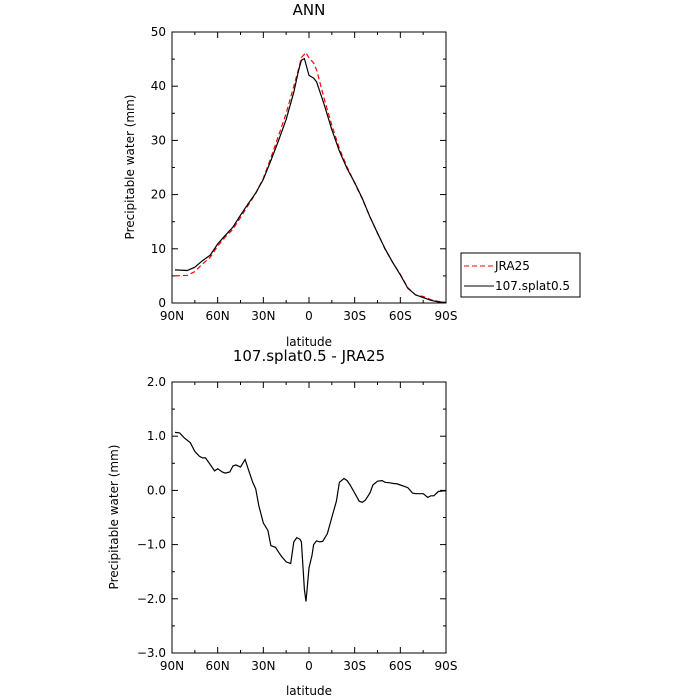  Describe the element at coordinates (156, 436) in the screenshot. I see `y-tick-label: 1.0` at that location.